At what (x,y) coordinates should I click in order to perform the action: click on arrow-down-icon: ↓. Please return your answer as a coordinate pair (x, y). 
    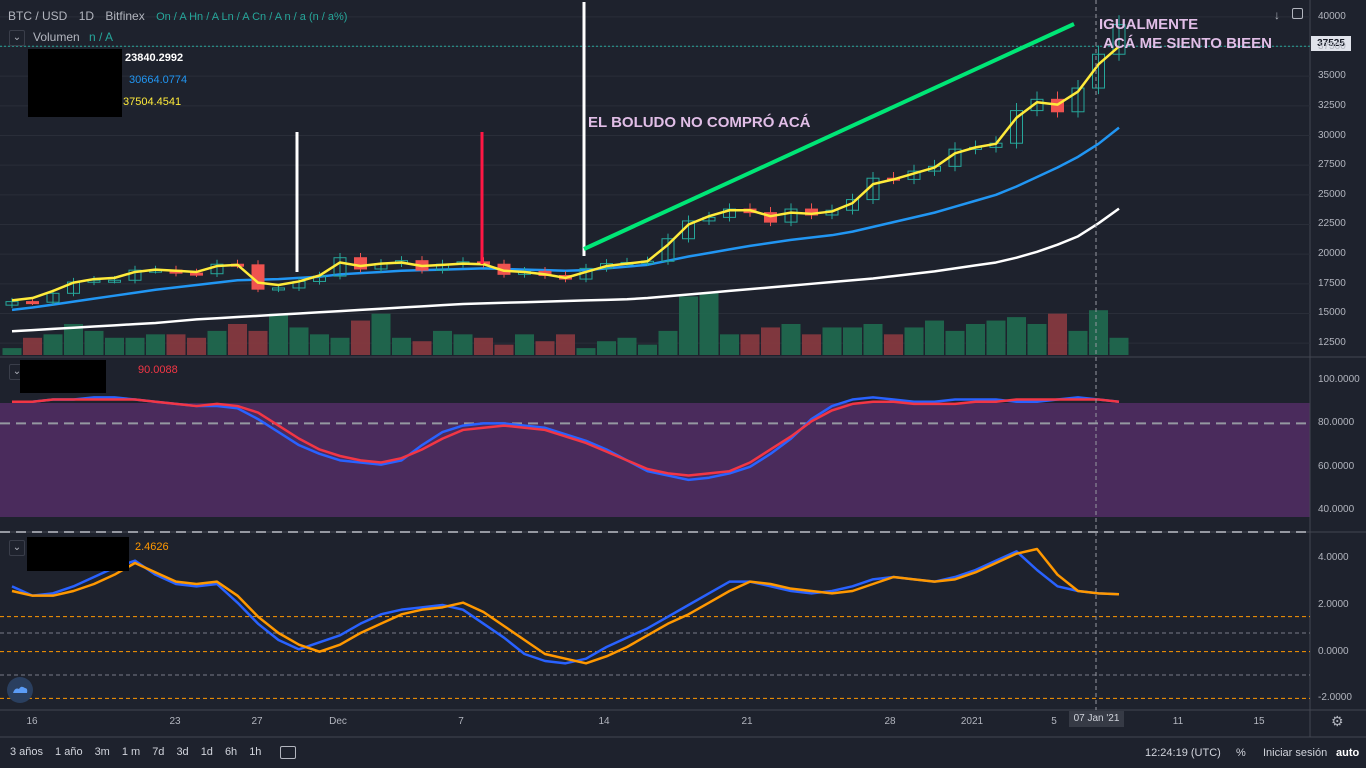
    Looking at the image, I should click on (1277, 15).